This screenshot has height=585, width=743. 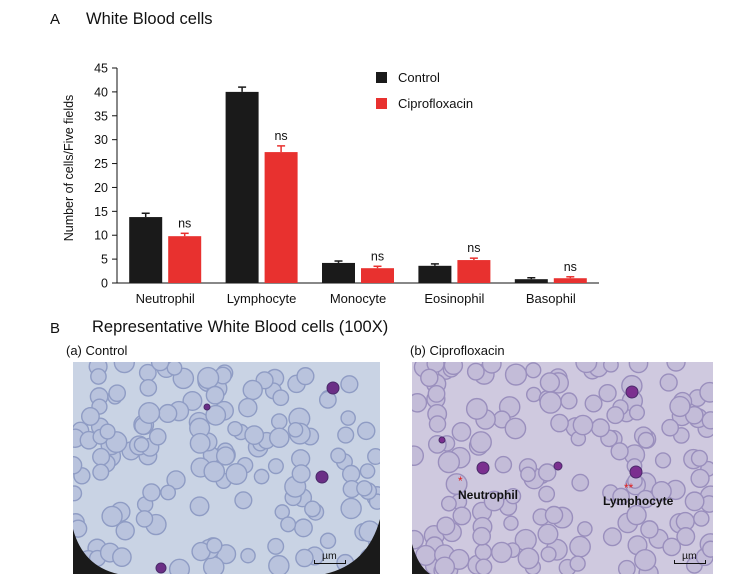 What do you see at coordinates (424, 90) in the screenshot?
I see `chart-legend: Control Ciprofloxacin` at bounding box center [424, 90].